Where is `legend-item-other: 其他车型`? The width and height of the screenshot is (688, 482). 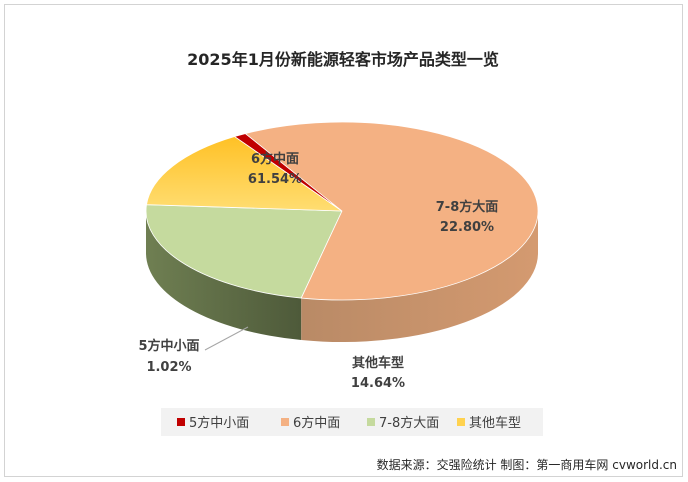 legend-item-other: 其他车型 is located at coordinates (489, 423).